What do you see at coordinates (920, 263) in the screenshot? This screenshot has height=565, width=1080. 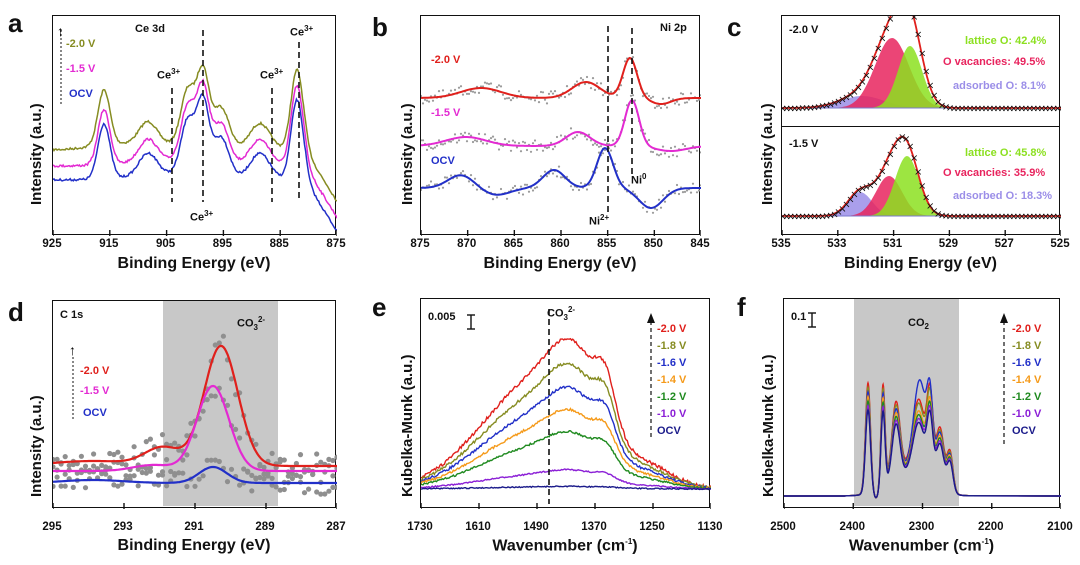 I see `panel-c-xlabel: Binding Energy (eV)` at bounding box center [920, 263].